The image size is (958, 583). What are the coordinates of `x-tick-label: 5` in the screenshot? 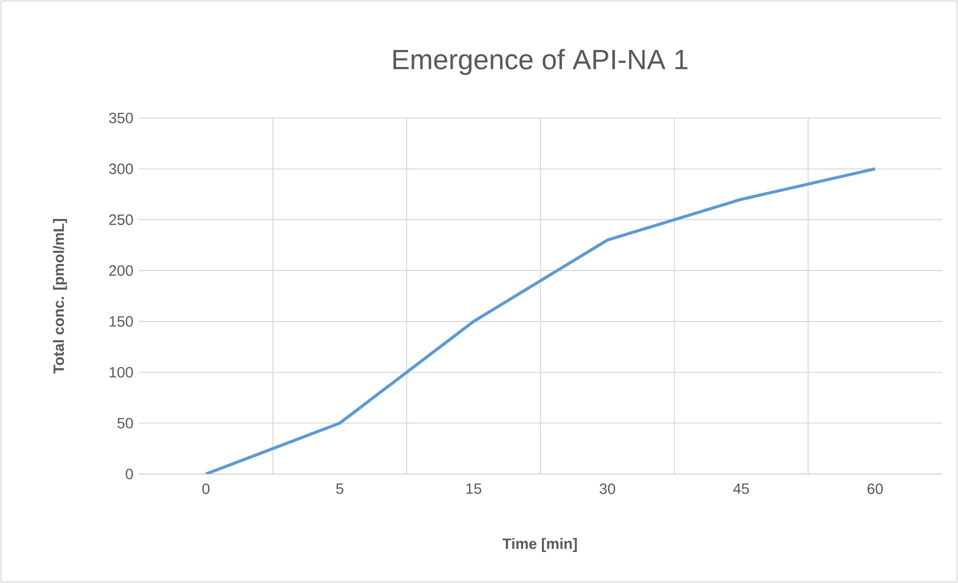 It's located at (340, 489).